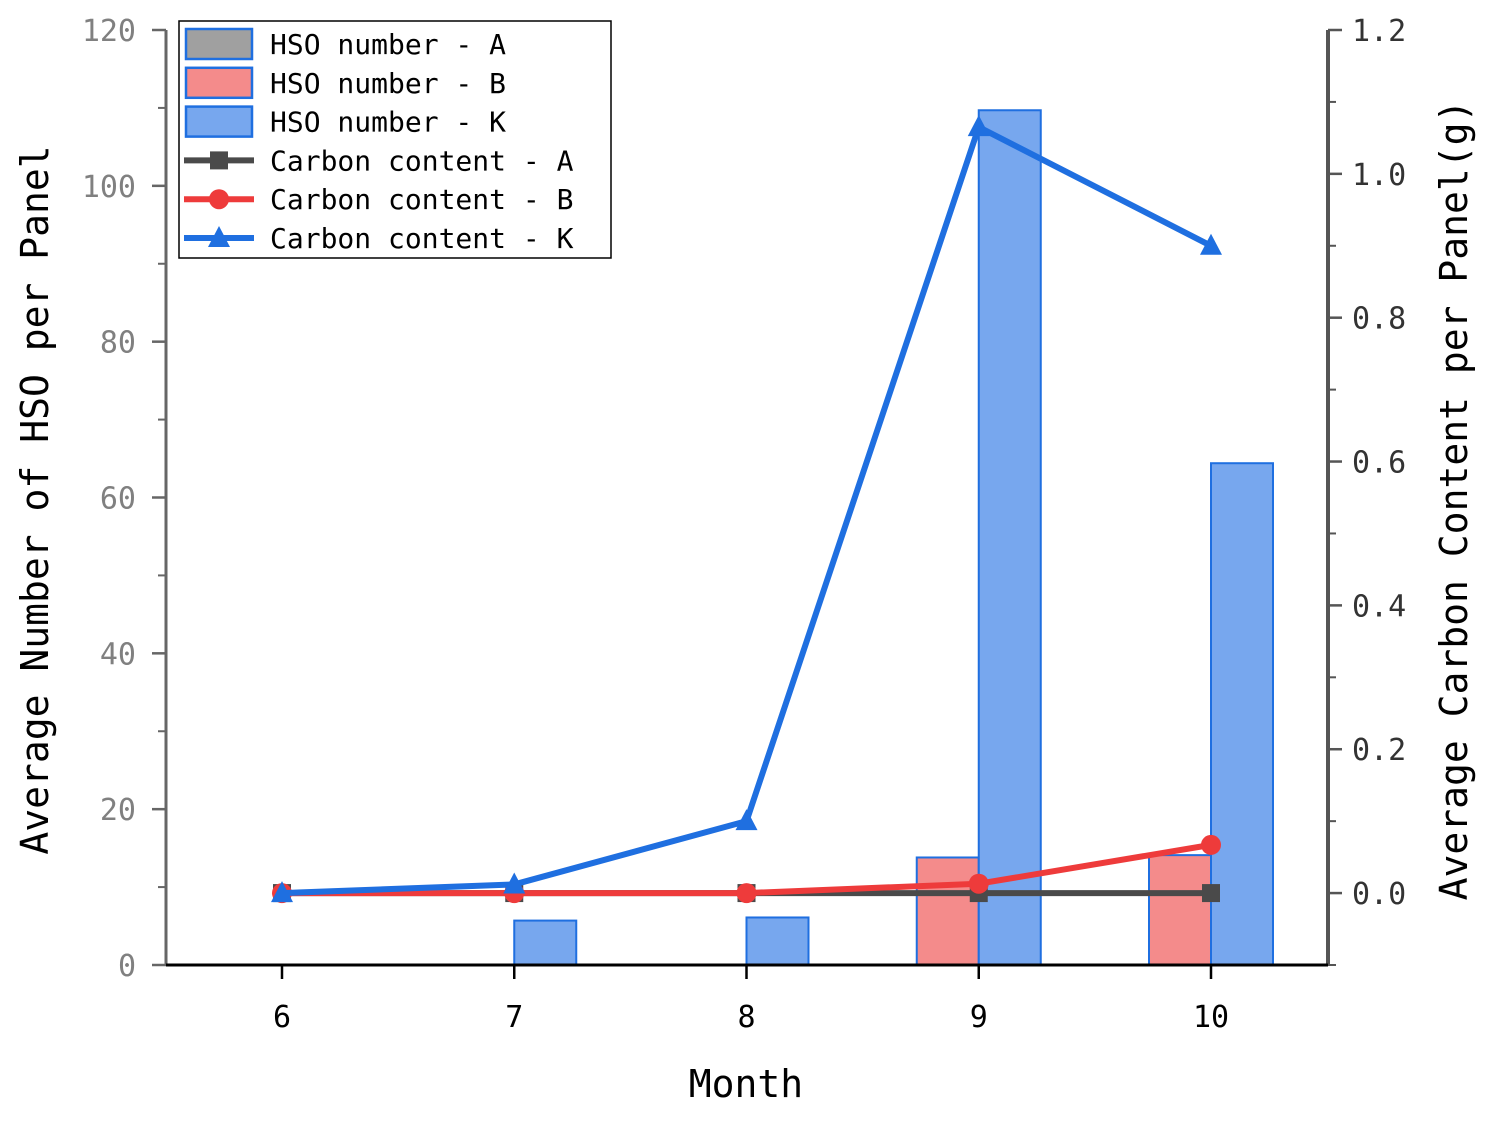 The width and height of the screenshot is (1487, 1122). Describe the element at coordinates (219, 83) in the screenshot. I see `legend-swatch-hso-b` at that location.